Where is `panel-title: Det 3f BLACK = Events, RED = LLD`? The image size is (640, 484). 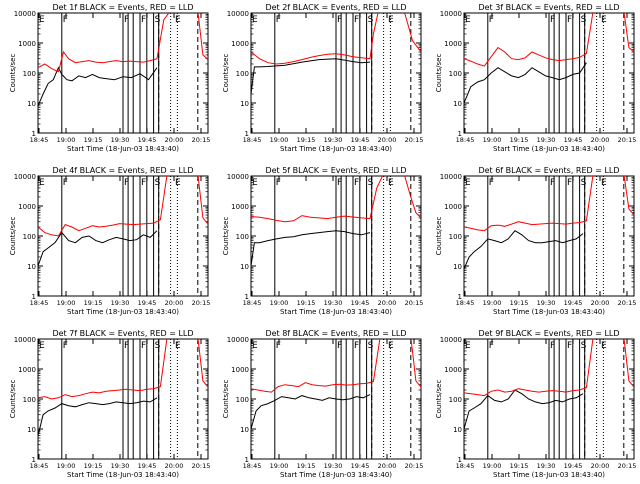
panel-title: Det 3f BLACK = Events, RED = LLD is located at coordinates (548, 7).